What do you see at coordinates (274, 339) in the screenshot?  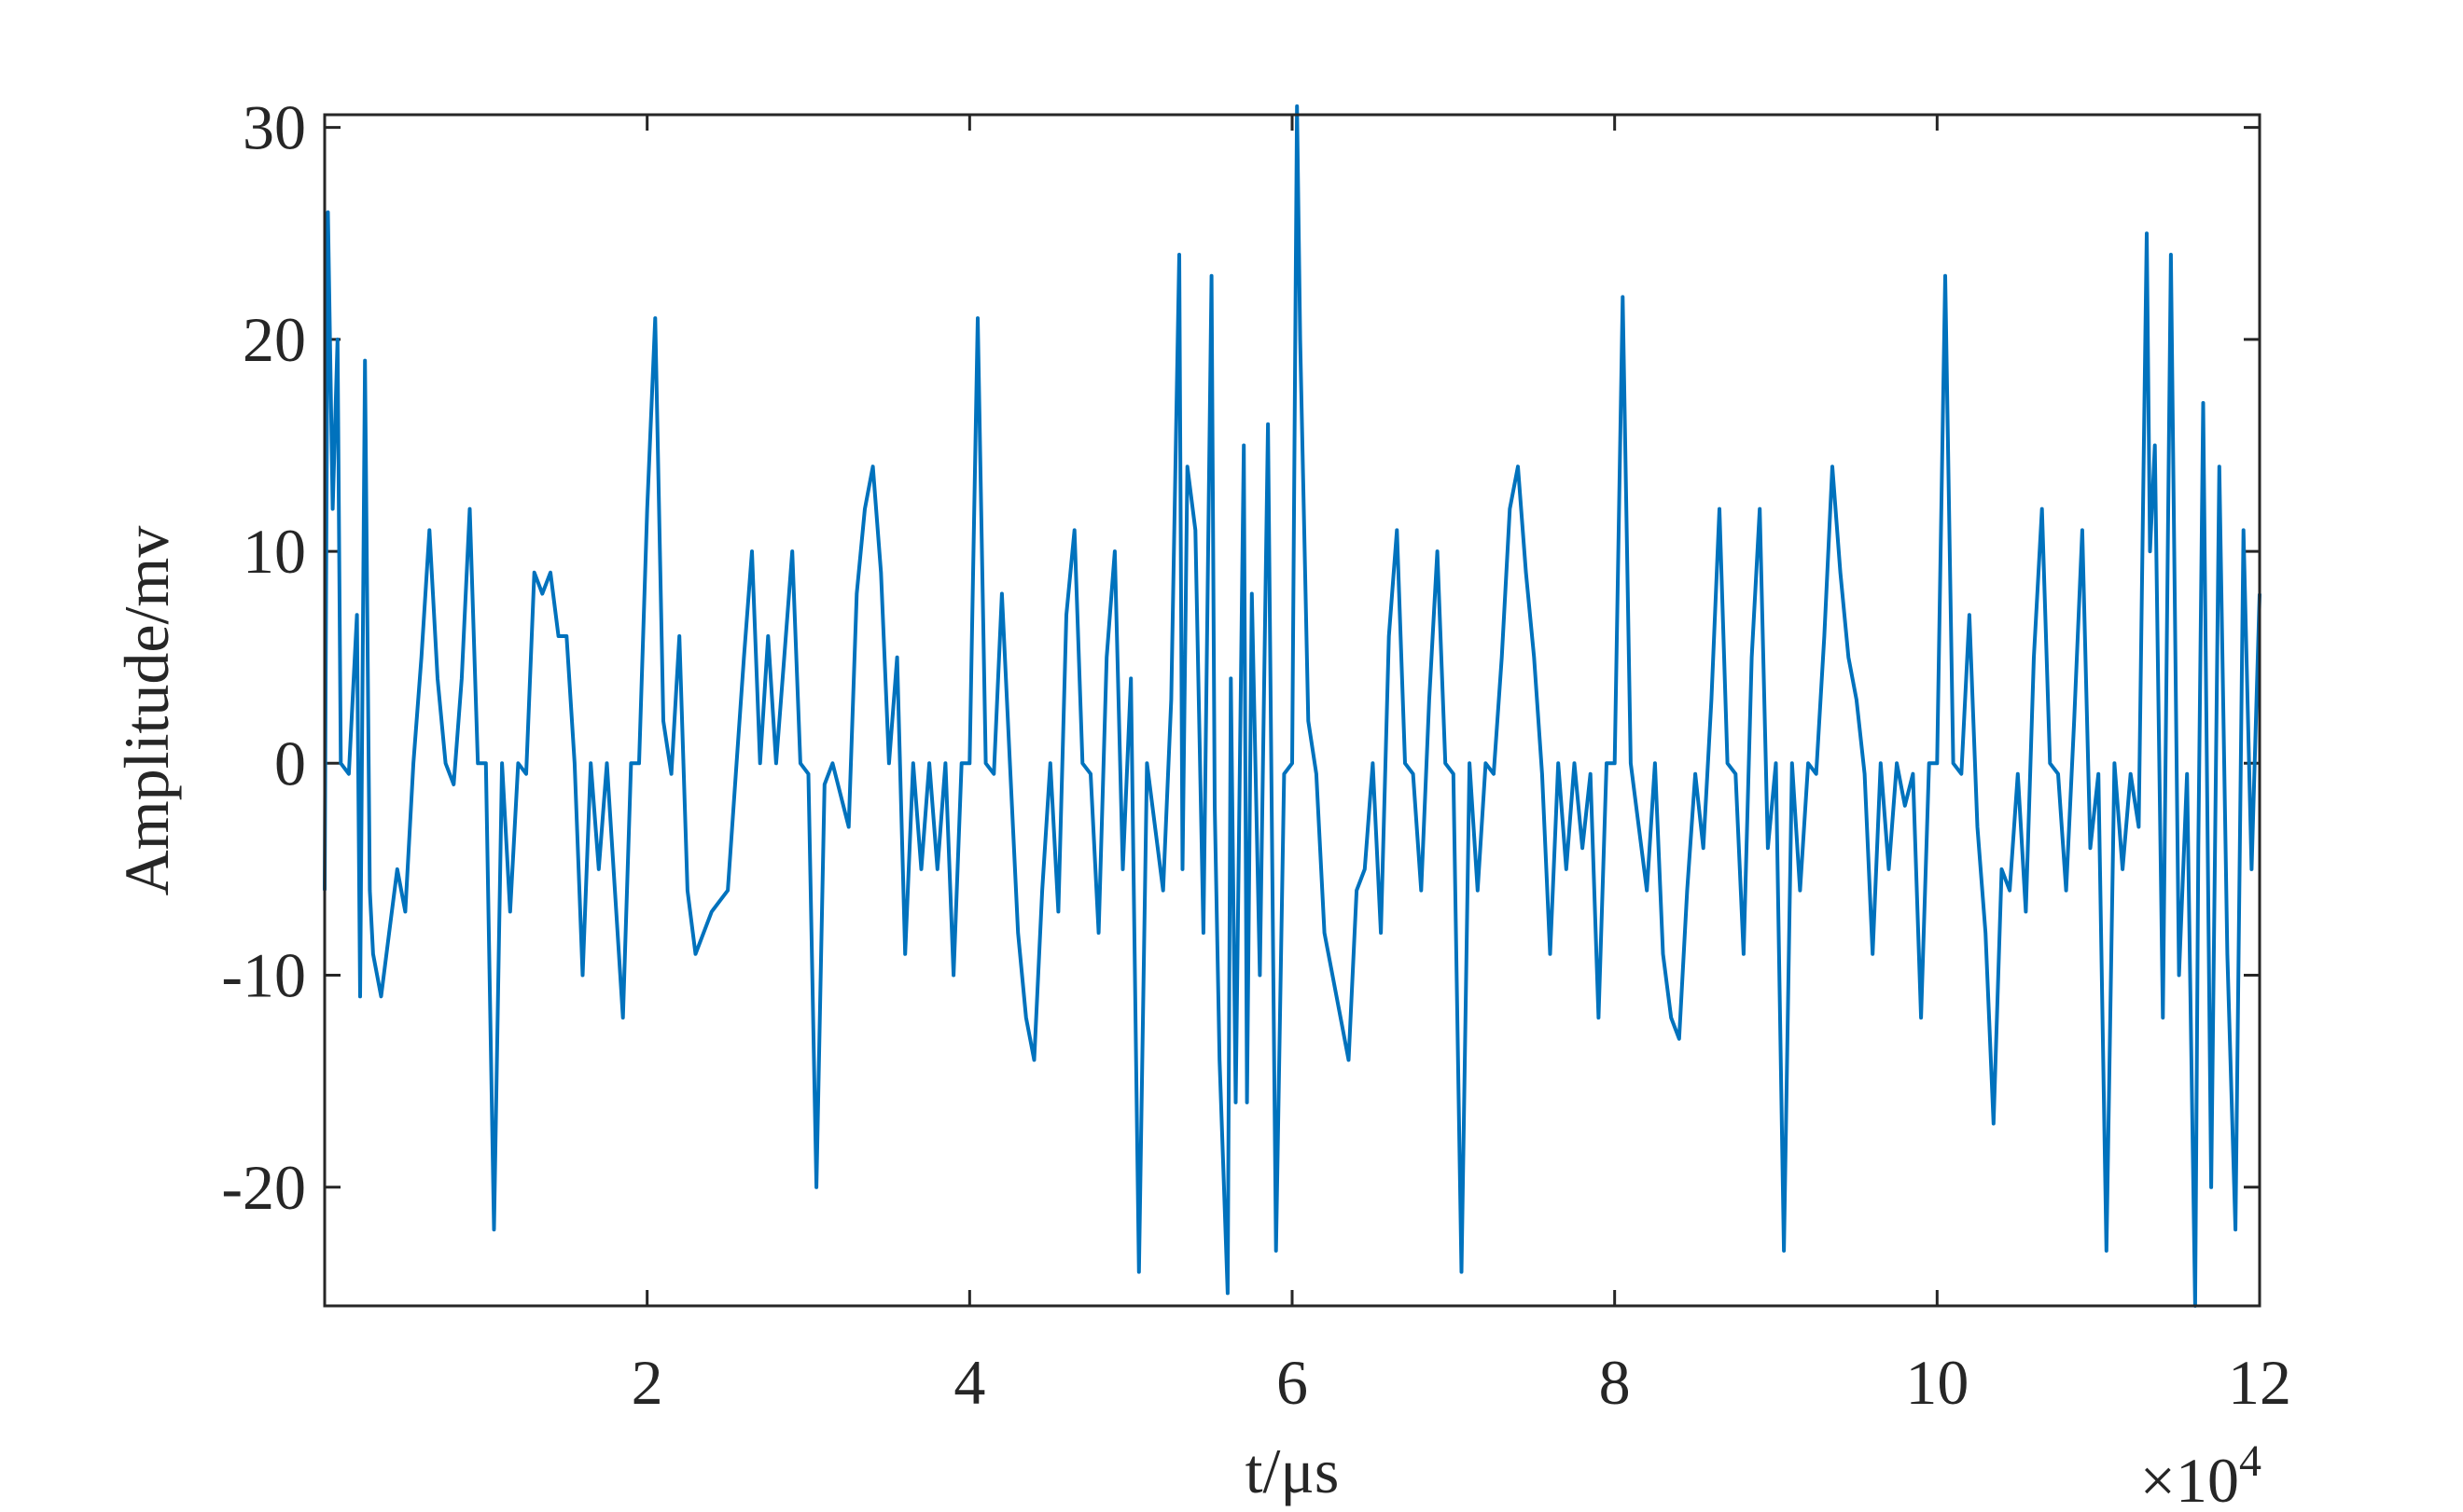 I see `y-tick-label: 20` at bounding box center [274, 339].